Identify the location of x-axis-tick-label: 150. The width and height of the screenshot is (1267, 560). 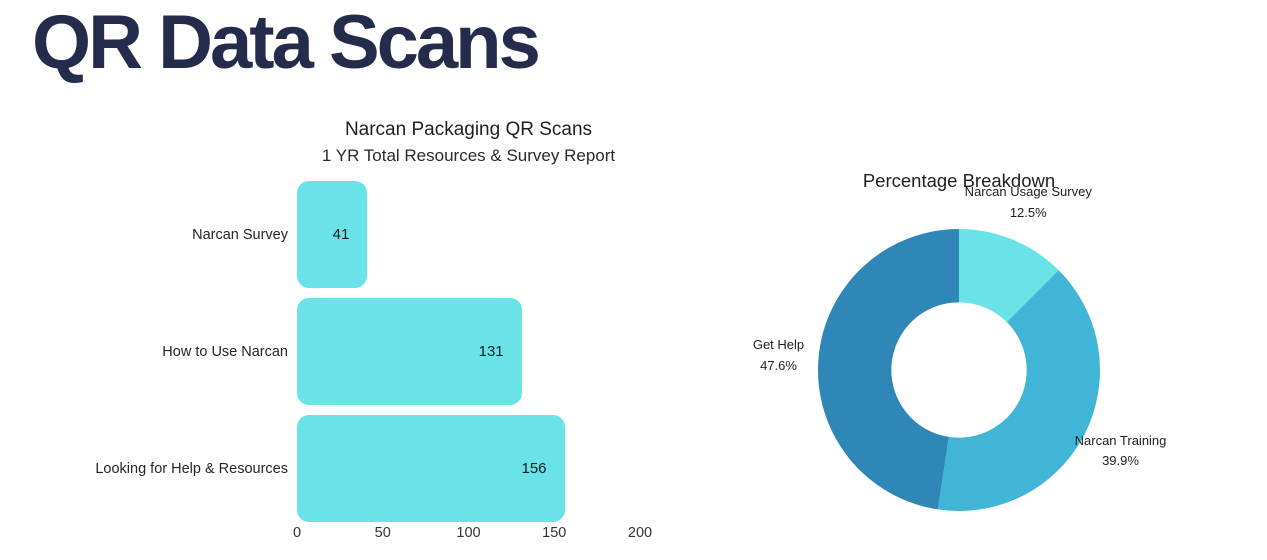
(554, 533).